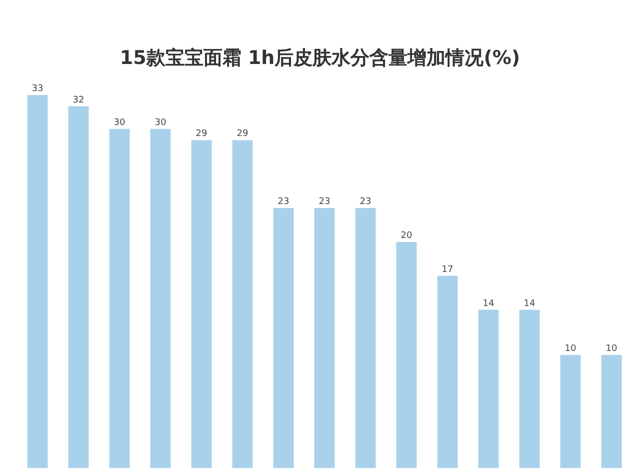  I want to click on data-label: 20, so click(406, 235).